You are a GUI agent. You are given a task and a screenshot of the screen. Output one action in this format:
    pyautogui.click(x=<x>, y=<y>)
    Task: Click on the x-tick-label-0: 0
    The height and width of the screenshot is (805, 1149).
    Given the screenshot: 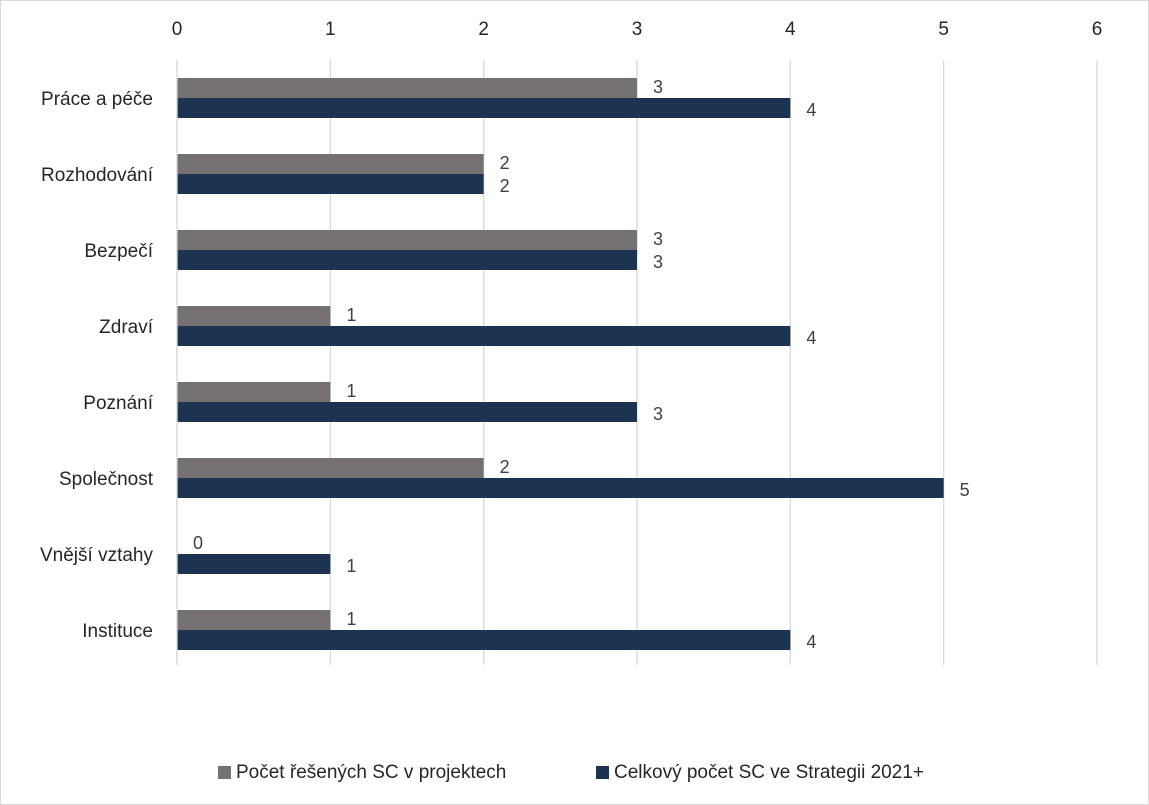 What is the action you would take?
    pyautogui.click(x=177, y=29)
    